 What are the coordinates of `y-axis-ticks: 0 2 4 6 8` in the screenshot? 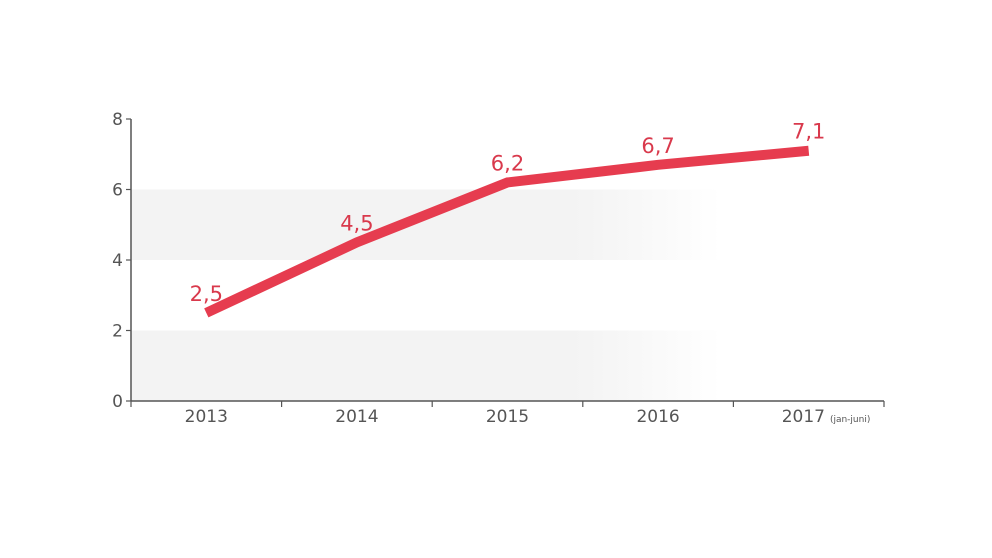 It's located at (121, 261).